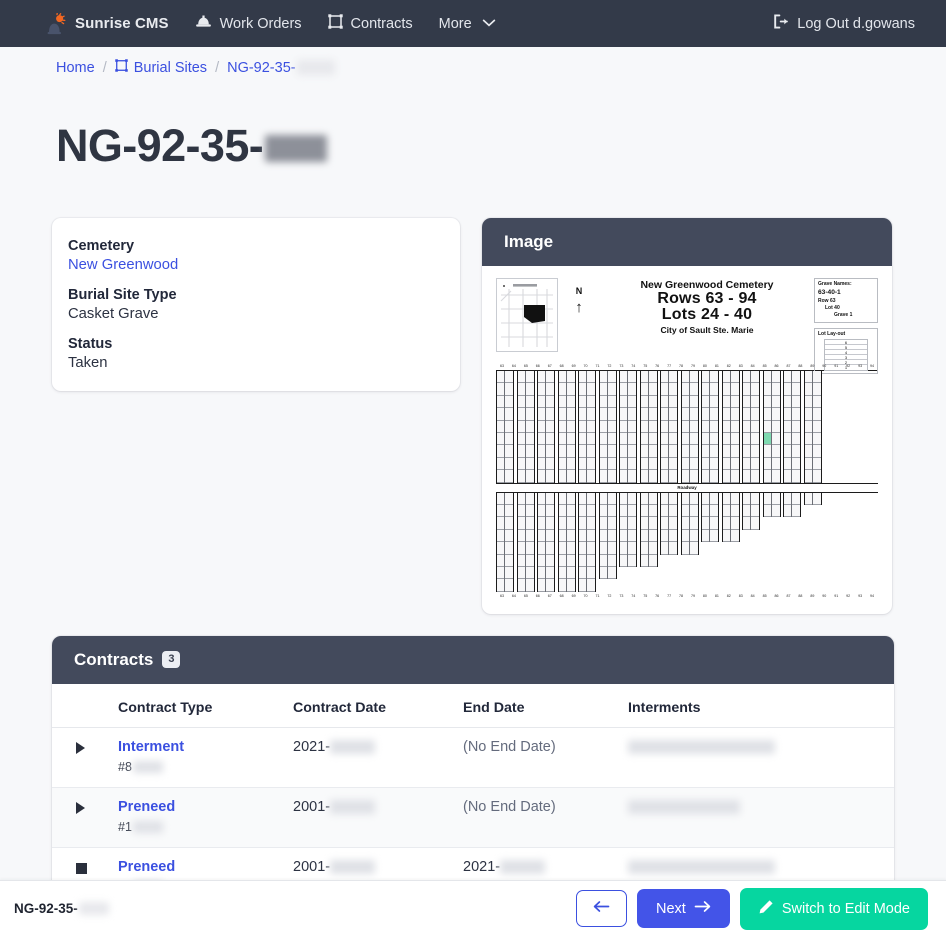  Describe the element at coordinates (147, 866) in the screenshot. I see `contract-type-link: Preneed` at that location.